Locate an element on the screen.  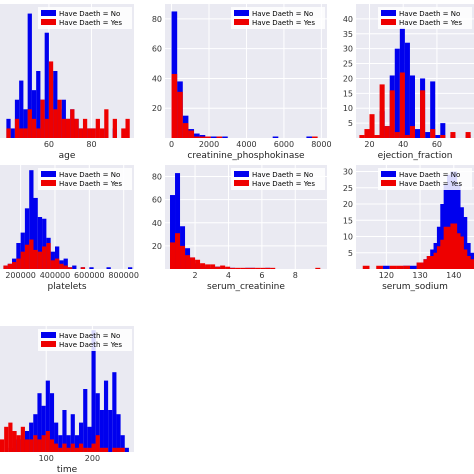
y-tick-label: 25 is located at coordinates (348, 64).